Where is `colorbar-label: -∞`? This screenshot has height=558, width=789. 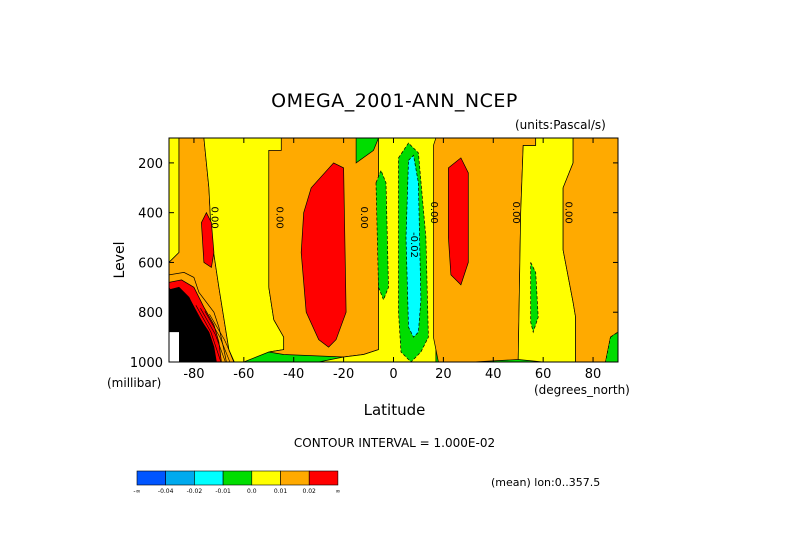
colorbar-label: -∞ is located at coordinates (136, 491).